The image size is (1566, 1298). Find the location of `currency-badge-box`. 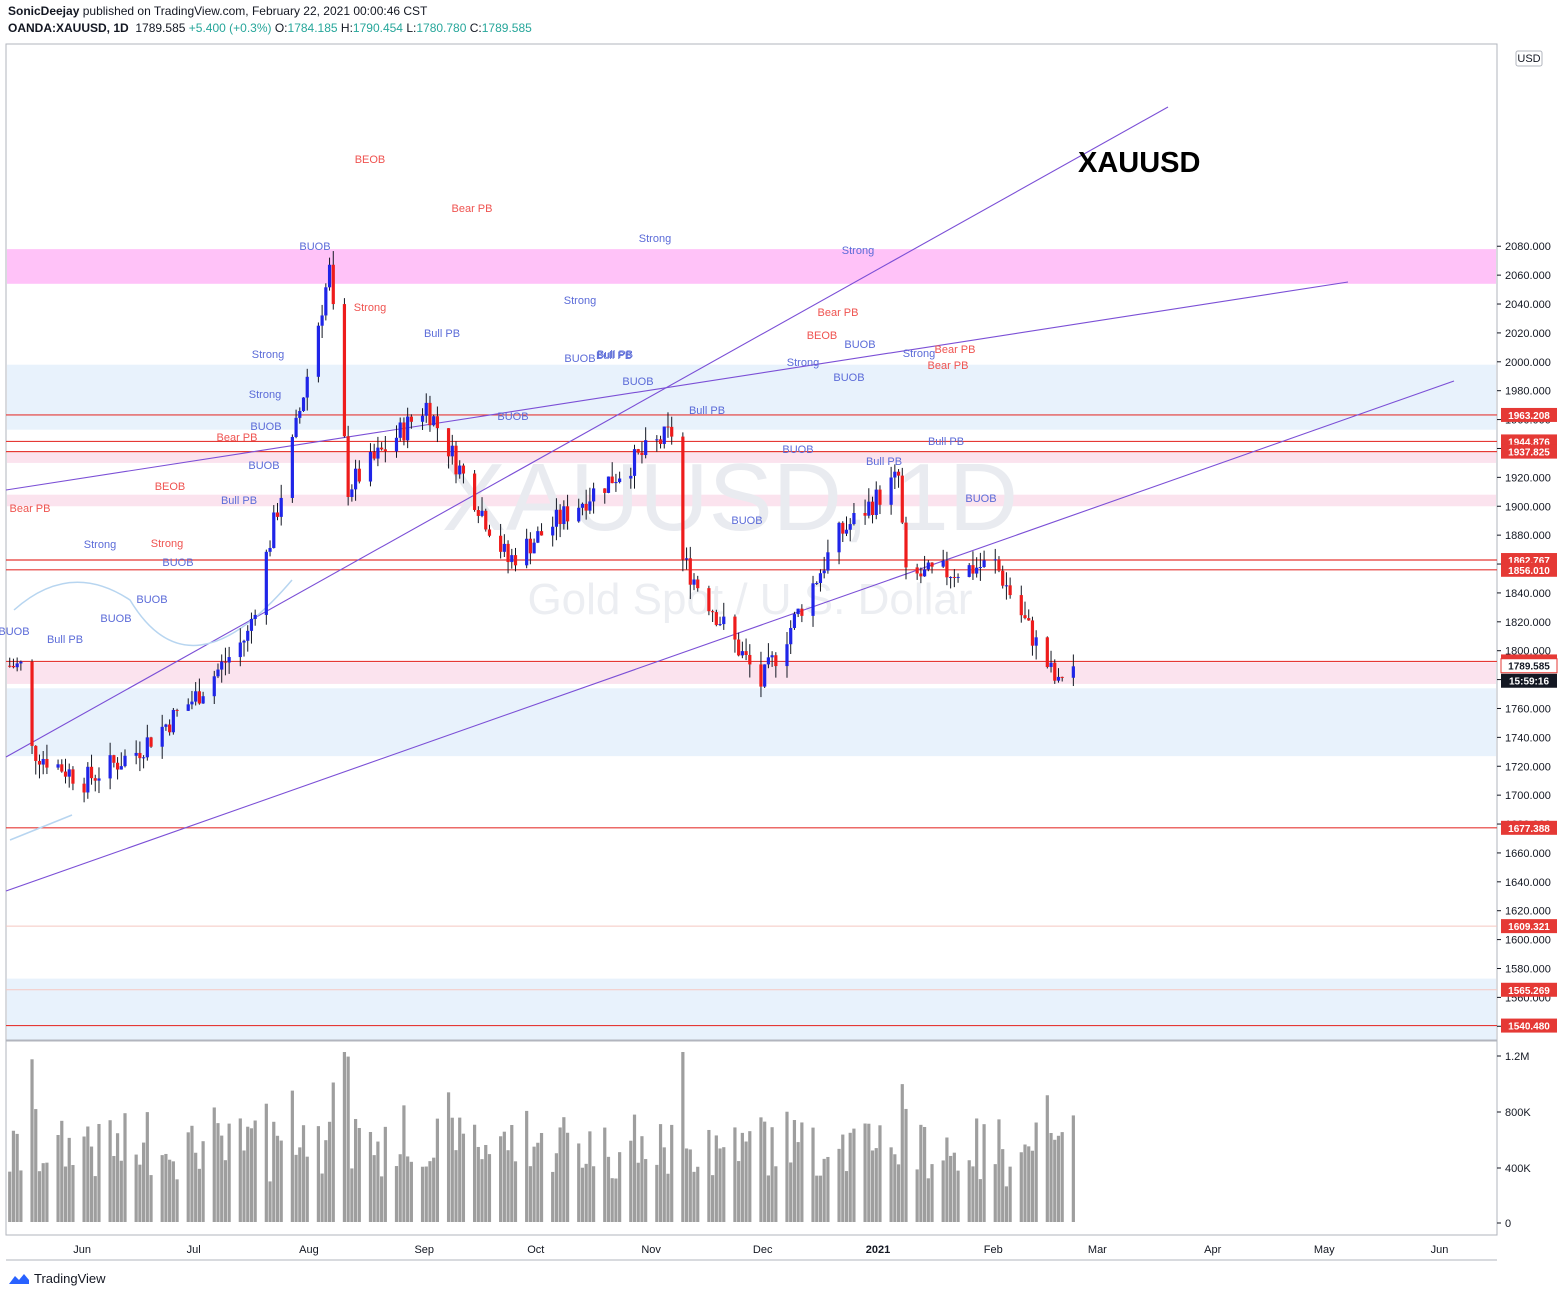

currency-badge-box is located at coordinates (1529, 58).